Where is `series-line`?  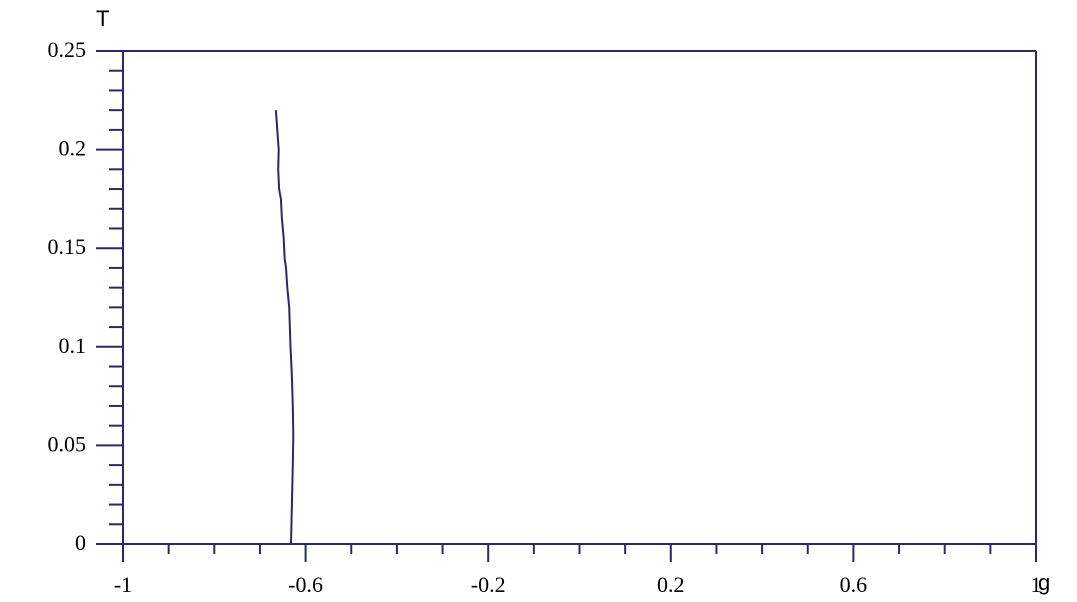
series-line is located at coordinates (284, 327).